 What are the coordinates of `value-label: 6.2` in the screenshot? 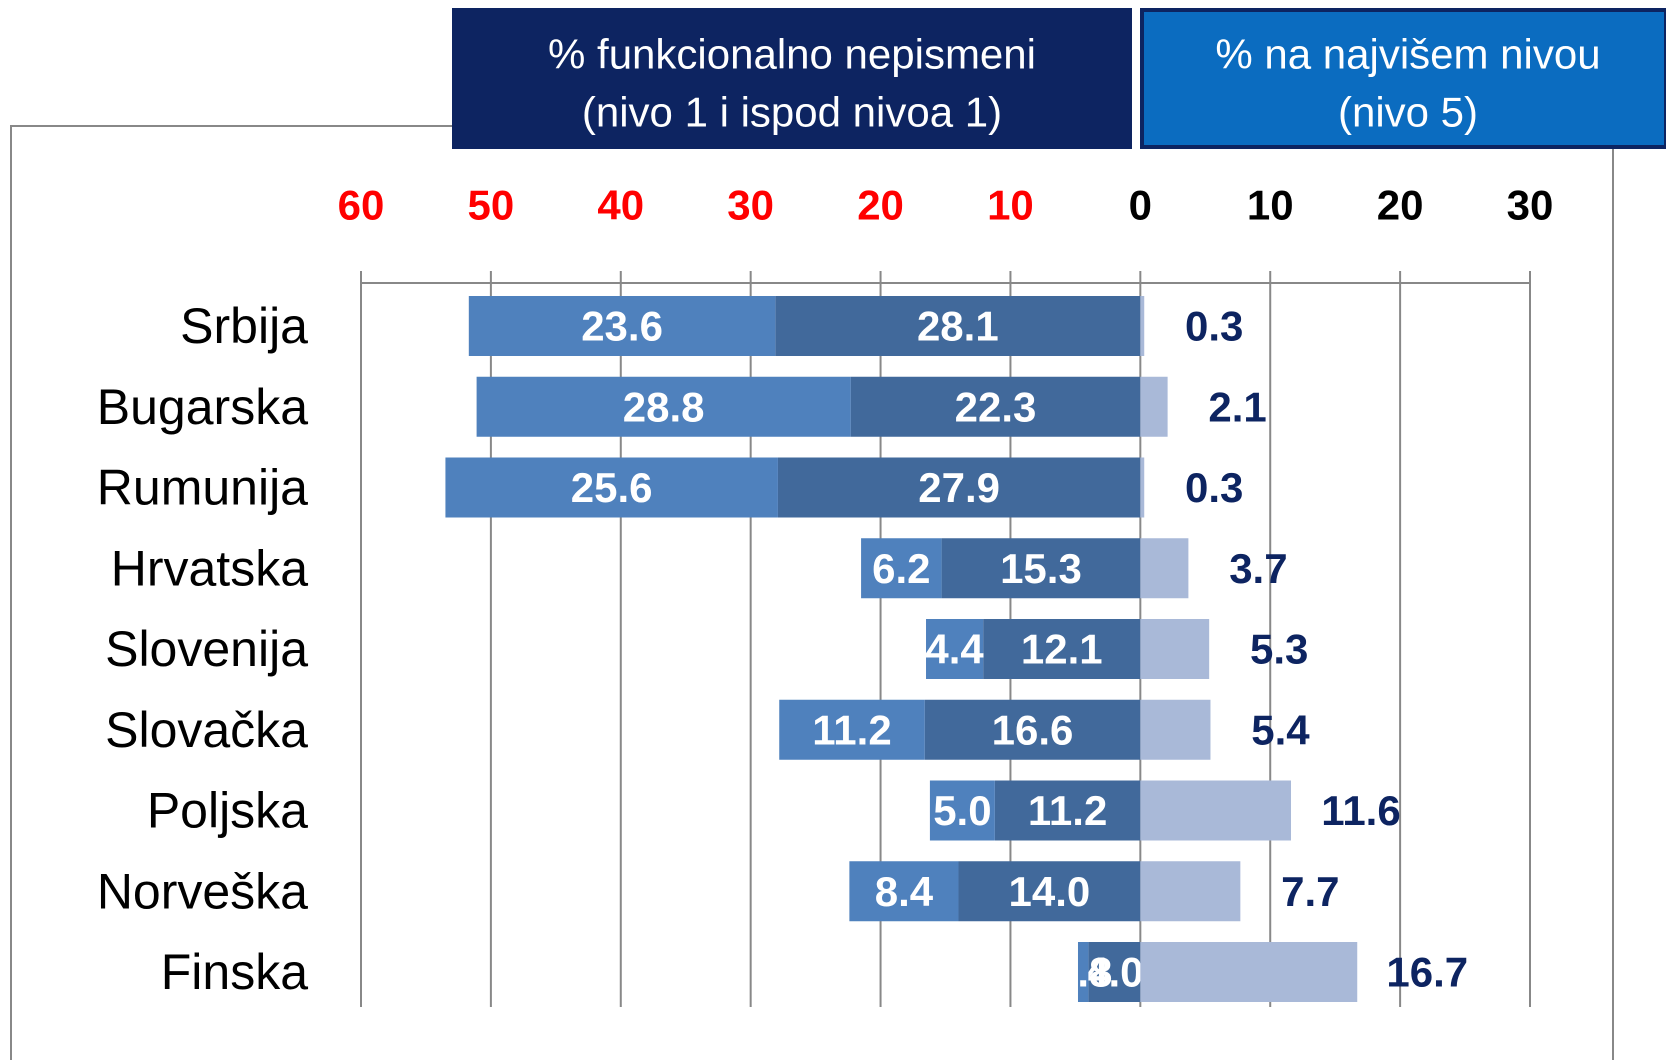 It's located at (901, 568).